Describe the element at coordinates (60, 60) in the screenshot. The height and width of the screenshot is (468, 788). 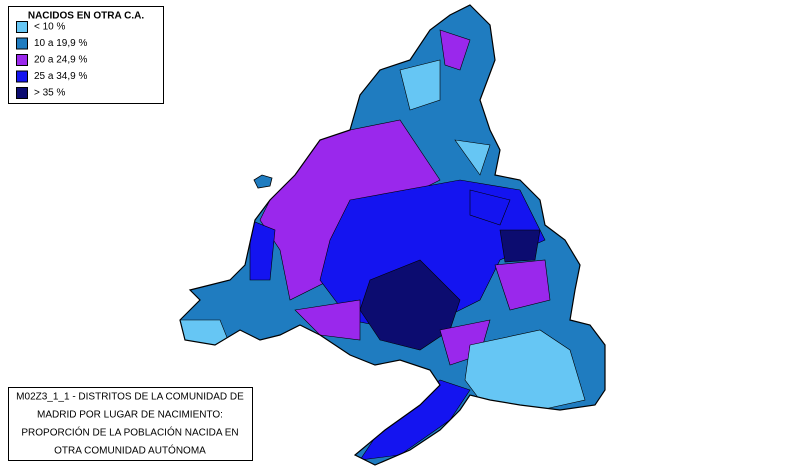
I see `legend-label: 20 a 24,9 %` at that location.